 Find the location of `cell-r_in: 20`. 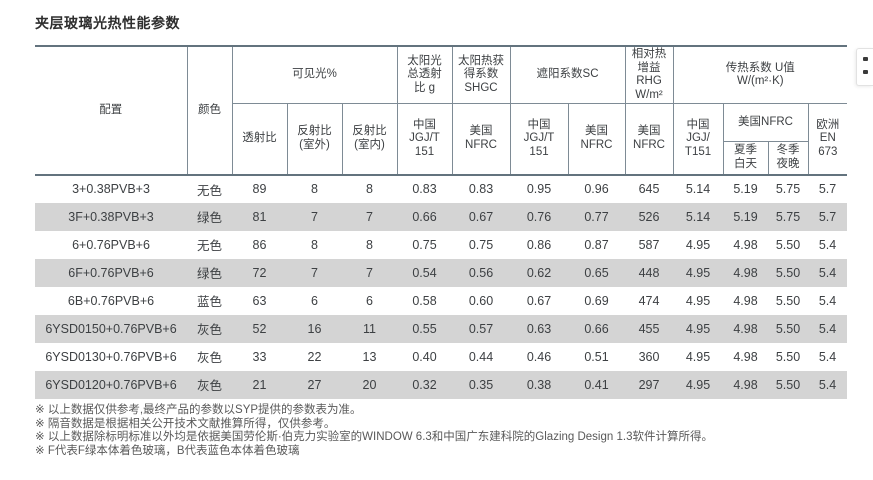

cell-r_in: 20 is located at coordinates (369, 384).